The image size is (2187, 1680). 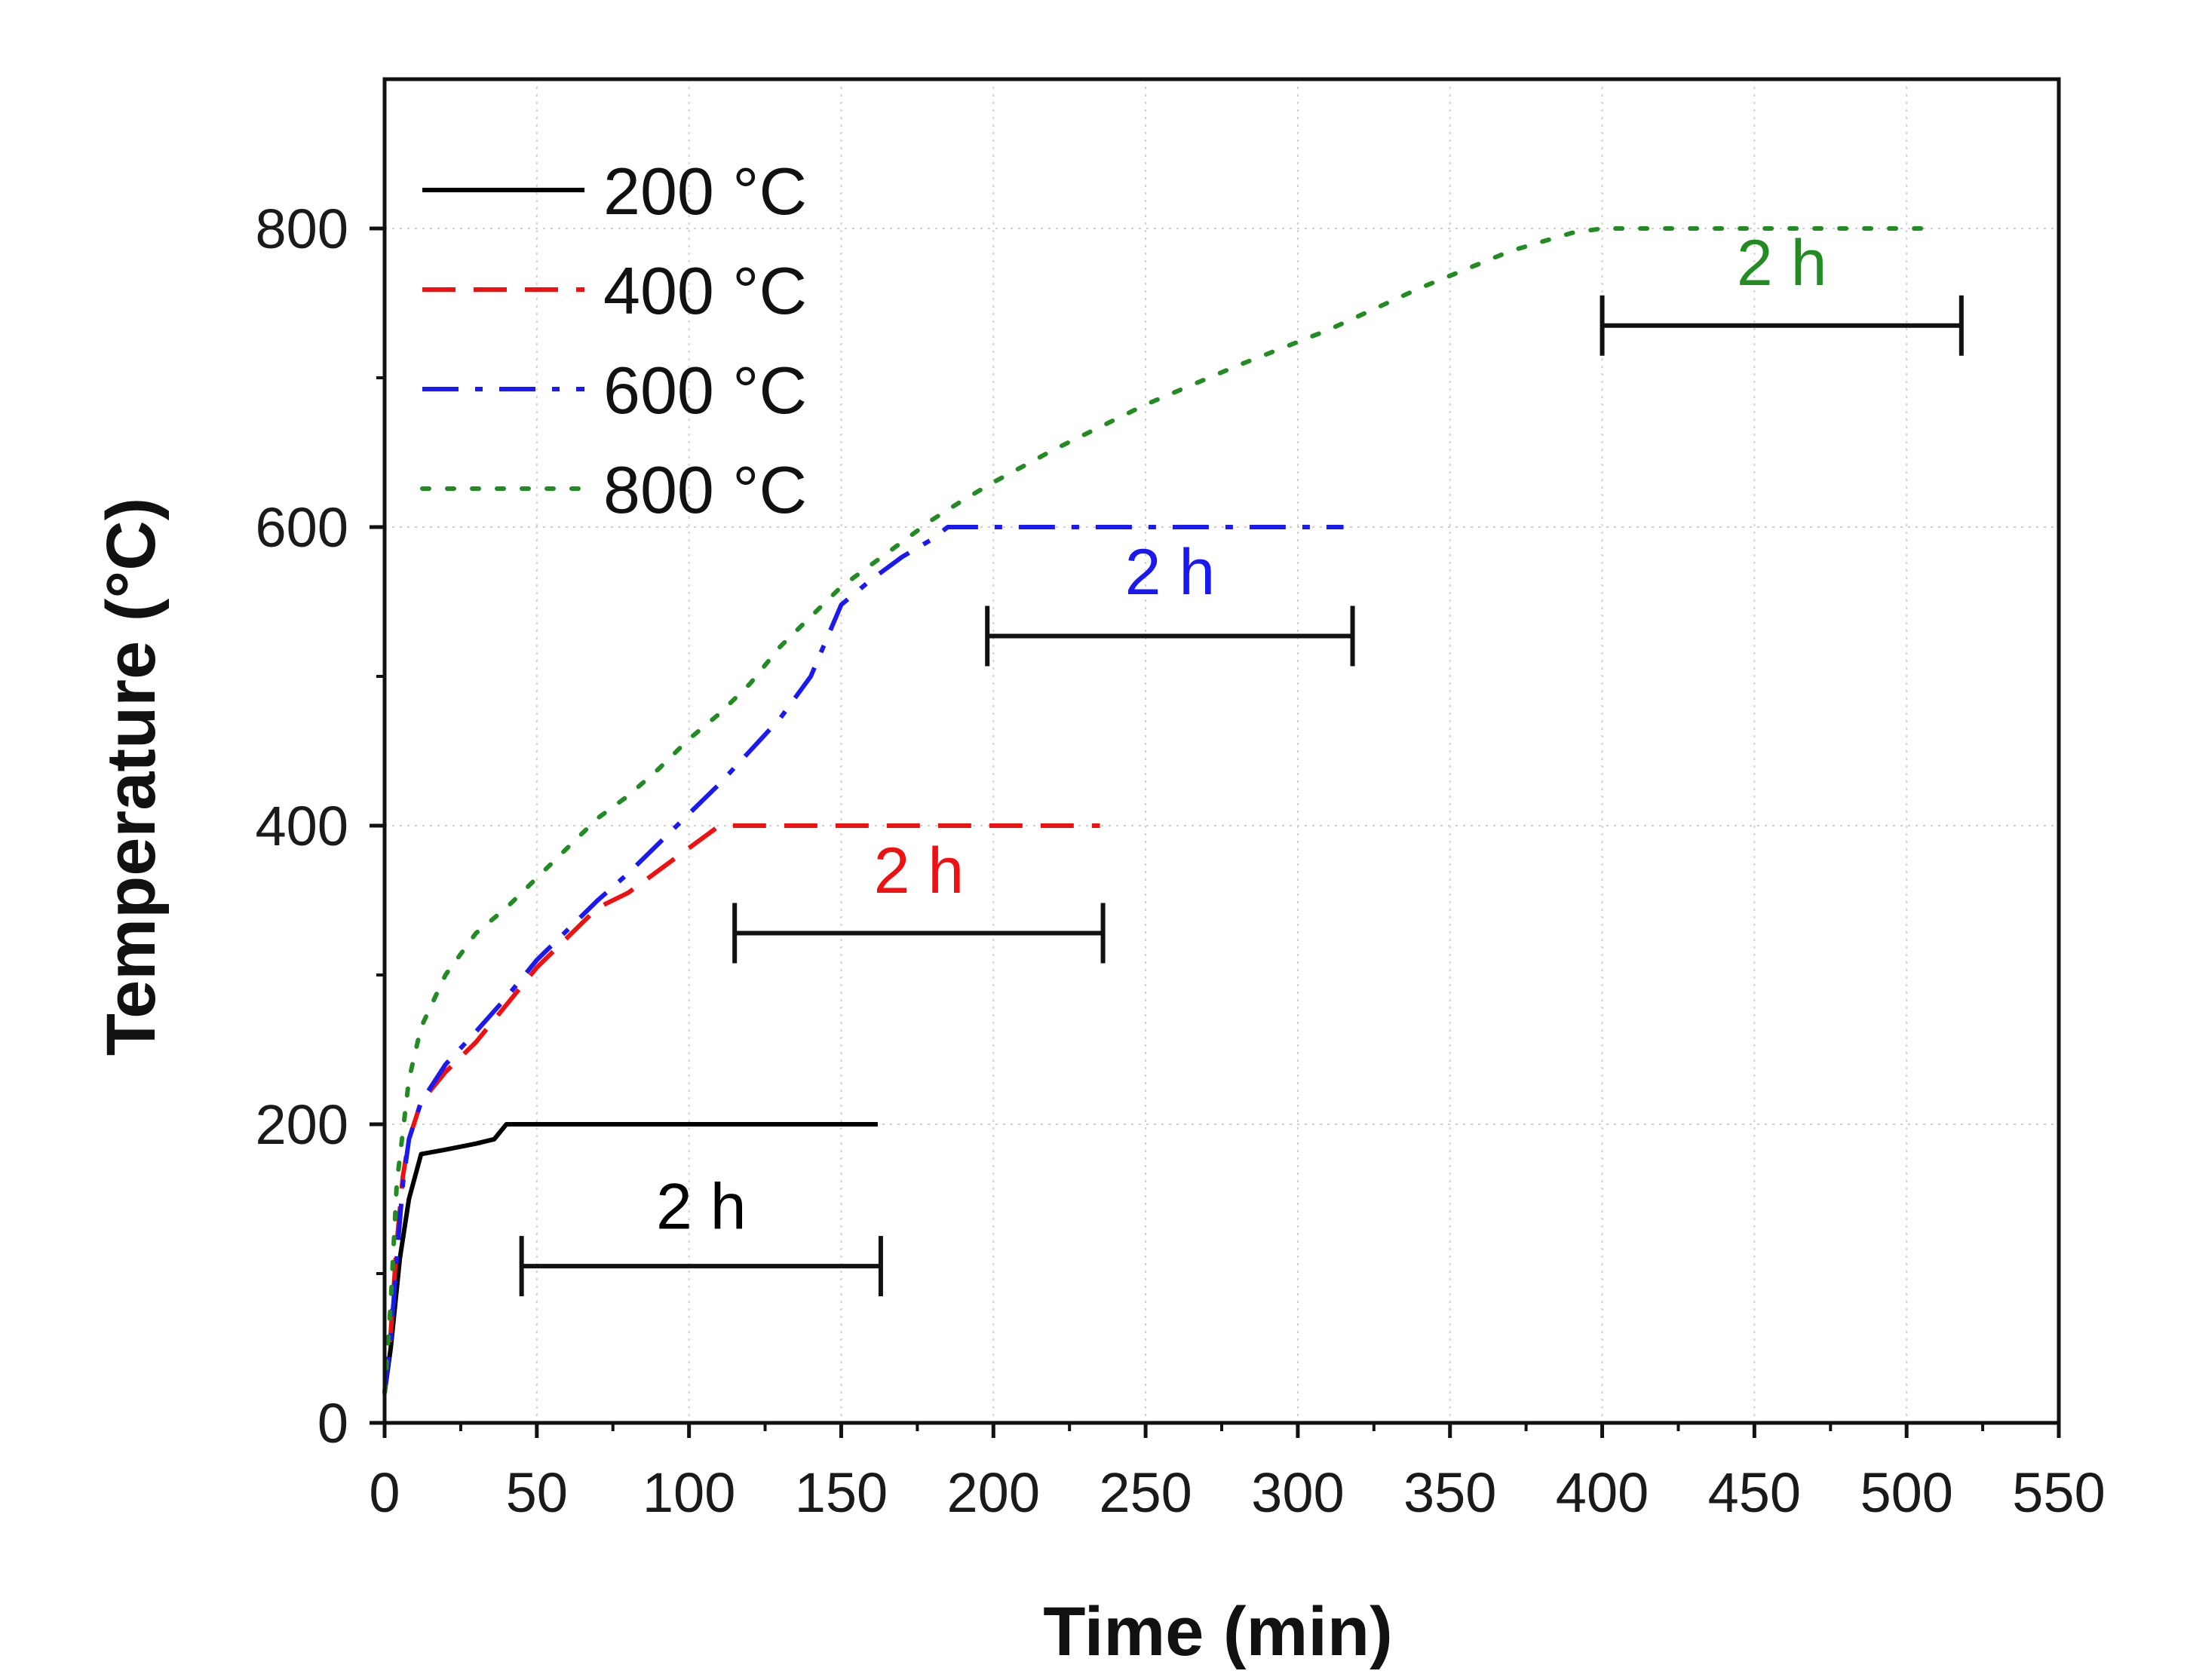 What do you see at coordinates (1217, 1632) in the screenshot?
I see `x-axis-title: Time (min)` at bounding box center [1217, 1632].